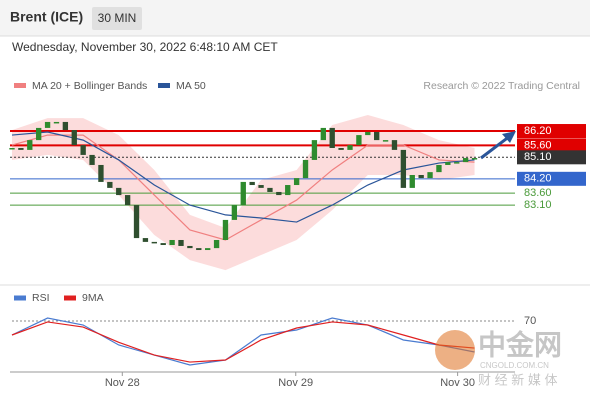 This screenshot has height=405, width=590. What do you see at coordinates (538, 131) in the screenshot?
I see `level-label: 86.20` at bounding box center [538, 131].